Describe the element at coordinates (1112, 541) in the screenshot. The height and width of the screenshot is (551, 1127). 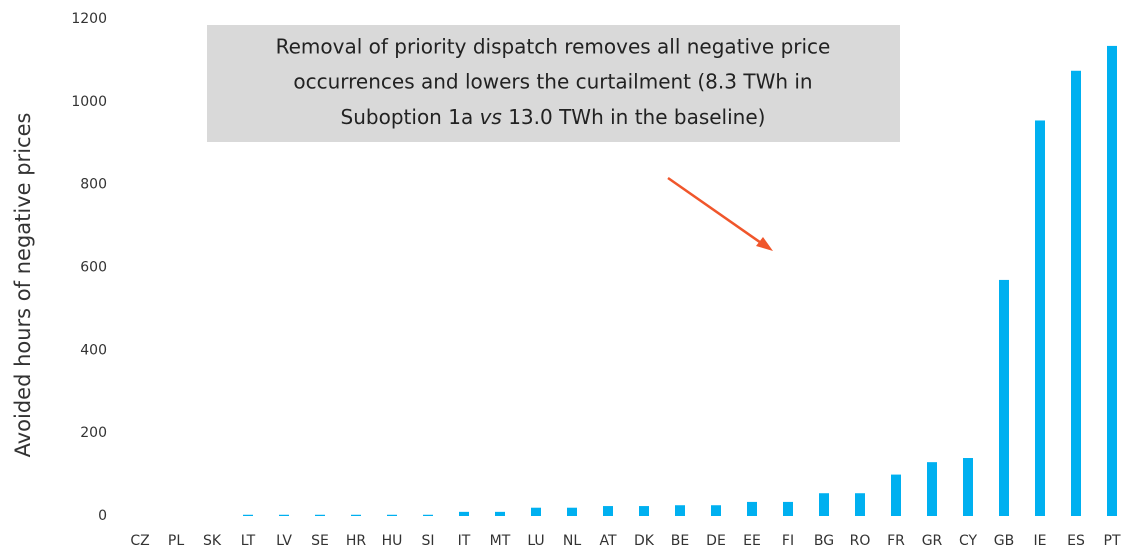
I see `x-tick-label: PT` at that location.